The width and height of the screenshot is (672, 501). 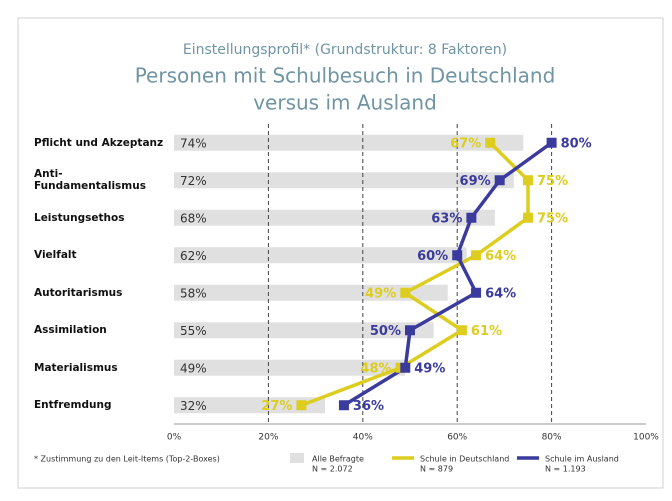 What do you see at coordinates (297, 458) in the screenshot?
I see `legend-swatch` at bounding box center [297, 458].